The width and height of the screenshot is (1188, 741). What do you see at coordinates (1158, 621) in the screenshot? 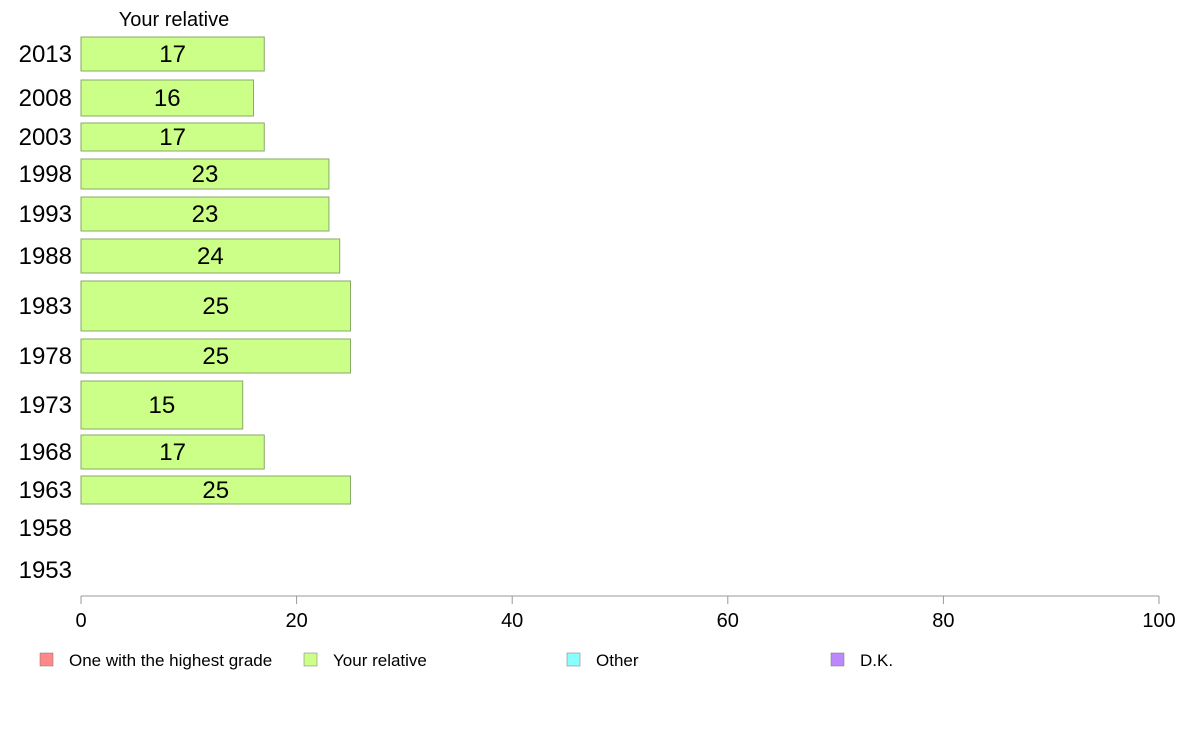
I see `x-tick-label: 100` at bounding box center [1158, 621].